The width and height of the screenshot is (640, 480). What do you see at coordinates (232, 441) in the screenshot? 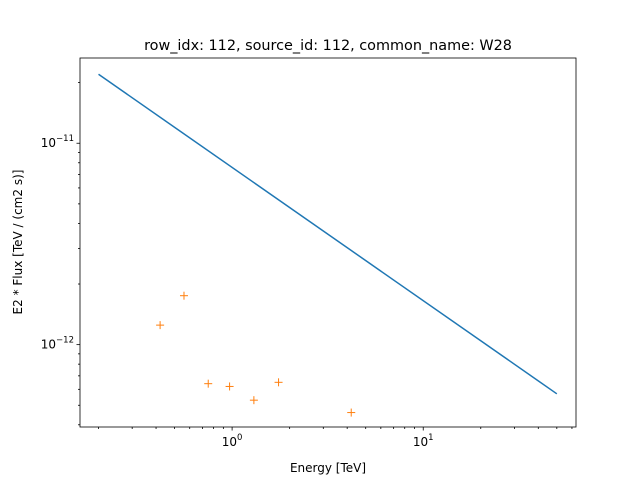
I see `x-tick-label: 10⁰` at bounding box center [232, 441].